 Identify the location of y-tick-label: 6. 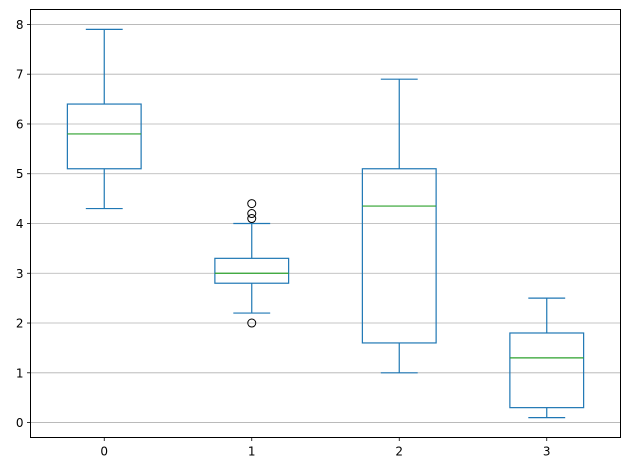
(20, 124).